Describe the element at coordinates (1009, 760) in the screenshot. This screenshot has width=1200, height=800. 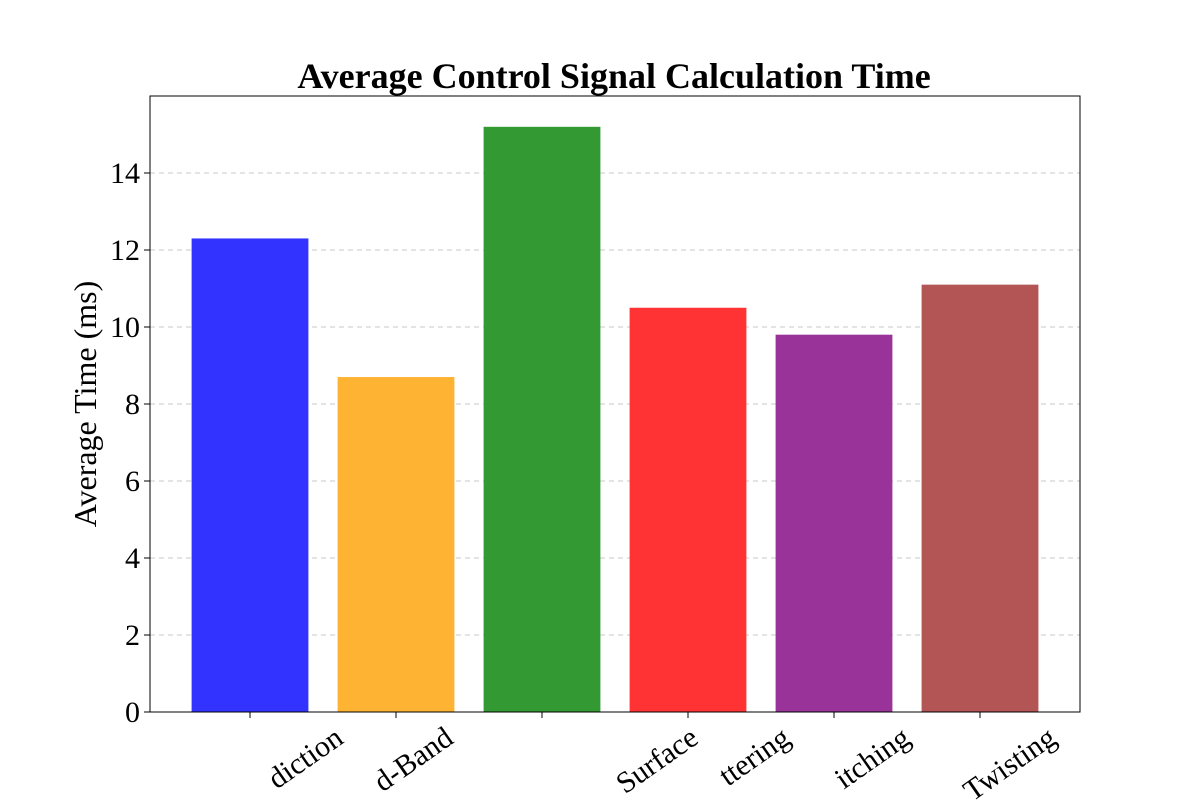
I see `x-tick-label: Twisting` at that location.